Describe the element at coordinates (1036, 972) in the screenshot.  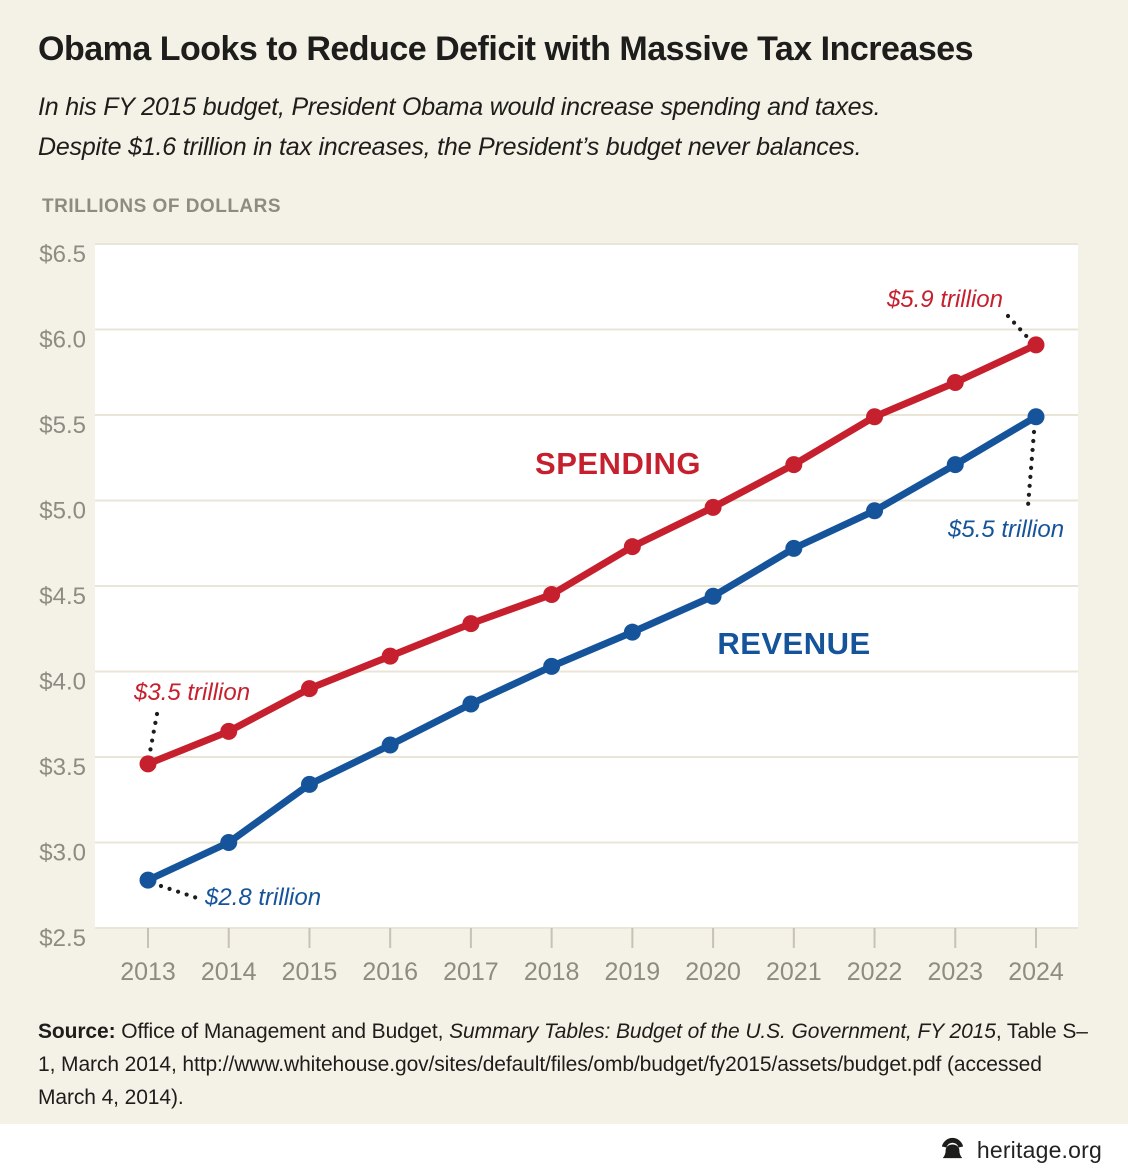
I see `x-axis-tick-label: 2024` at that location.